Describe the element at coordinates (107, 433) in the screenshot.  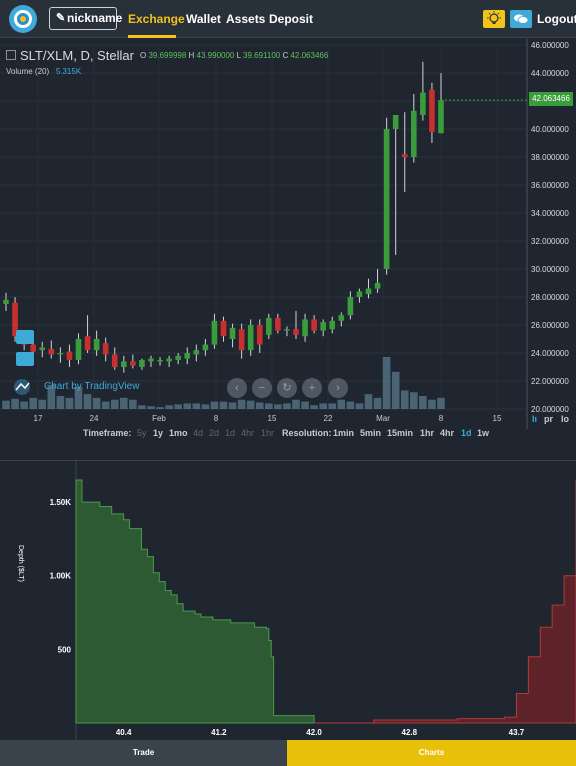
I see `timeframe-label: Timeframe:` at that location.